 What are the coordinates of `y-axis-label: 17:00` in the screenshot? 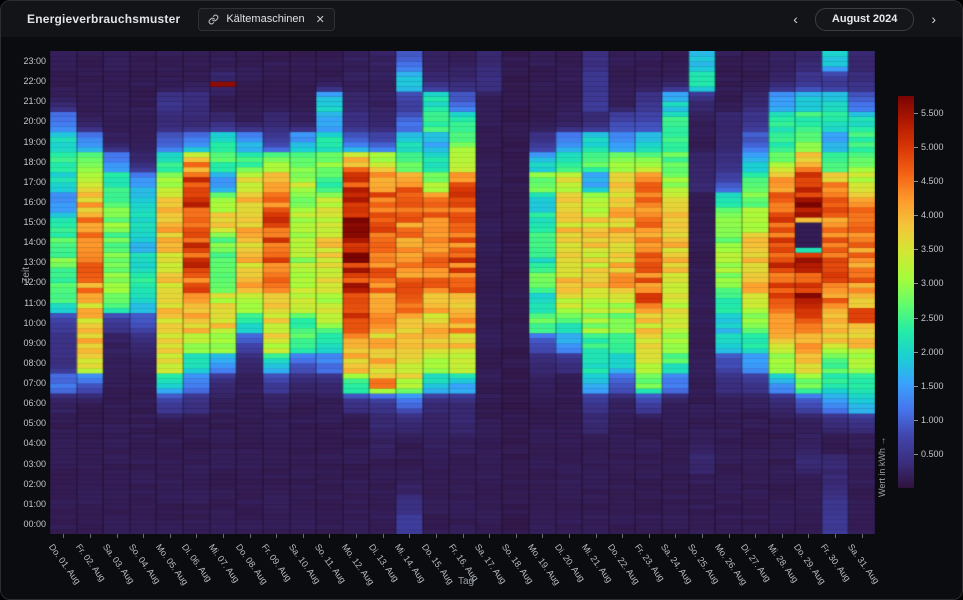 It's located at (34, 181).